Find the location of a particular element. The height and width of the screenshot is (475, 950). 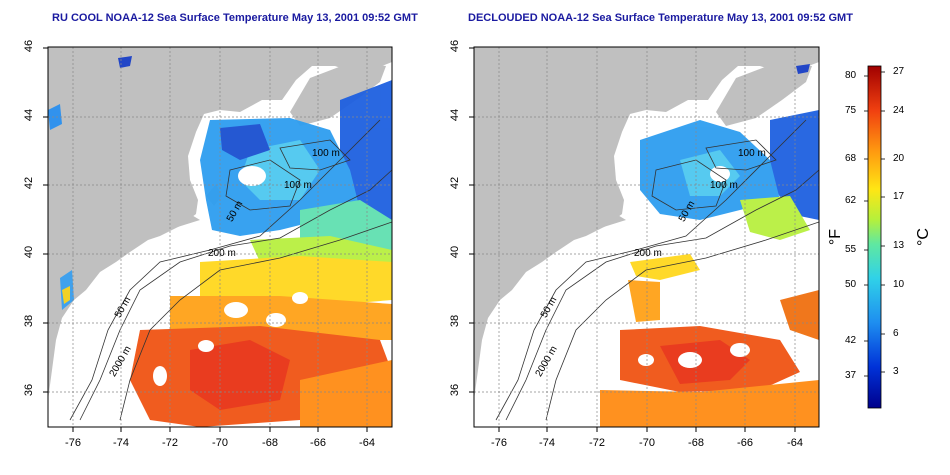

colorbar-ticks is located at coordinates (874, 224).